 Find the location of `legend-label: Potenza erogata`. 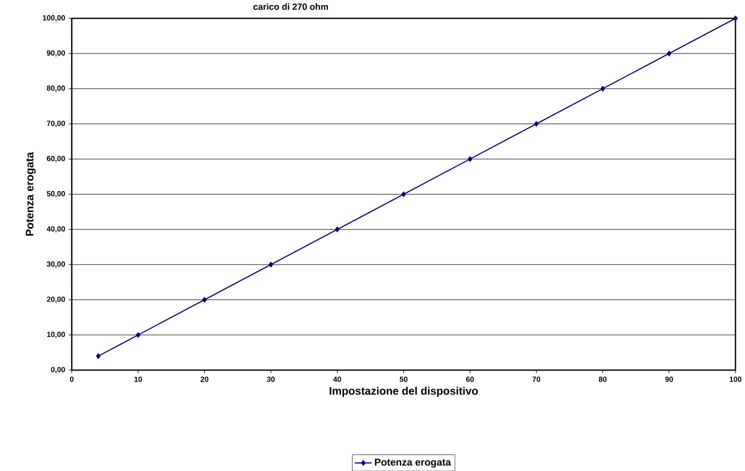

legend-label: Potenza erogata is located at coordinates (413, 463).